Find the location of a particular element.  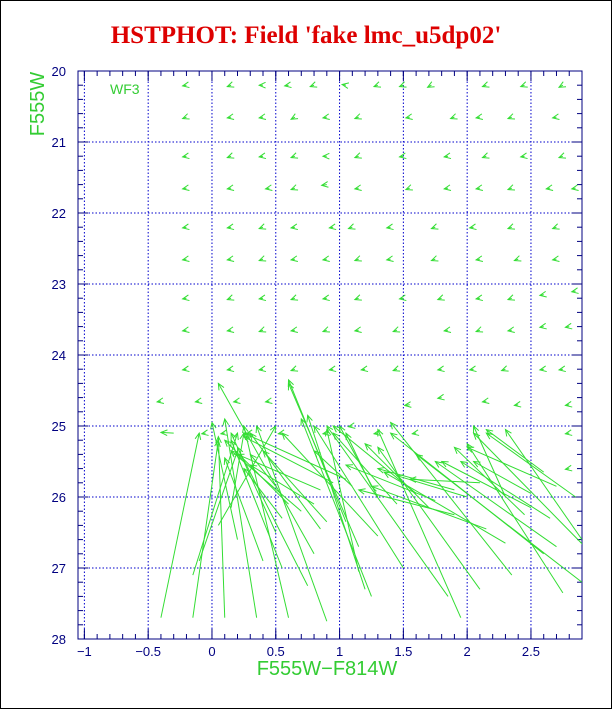

x-tick-label: 0.5 is located at coordinates (276, 651).